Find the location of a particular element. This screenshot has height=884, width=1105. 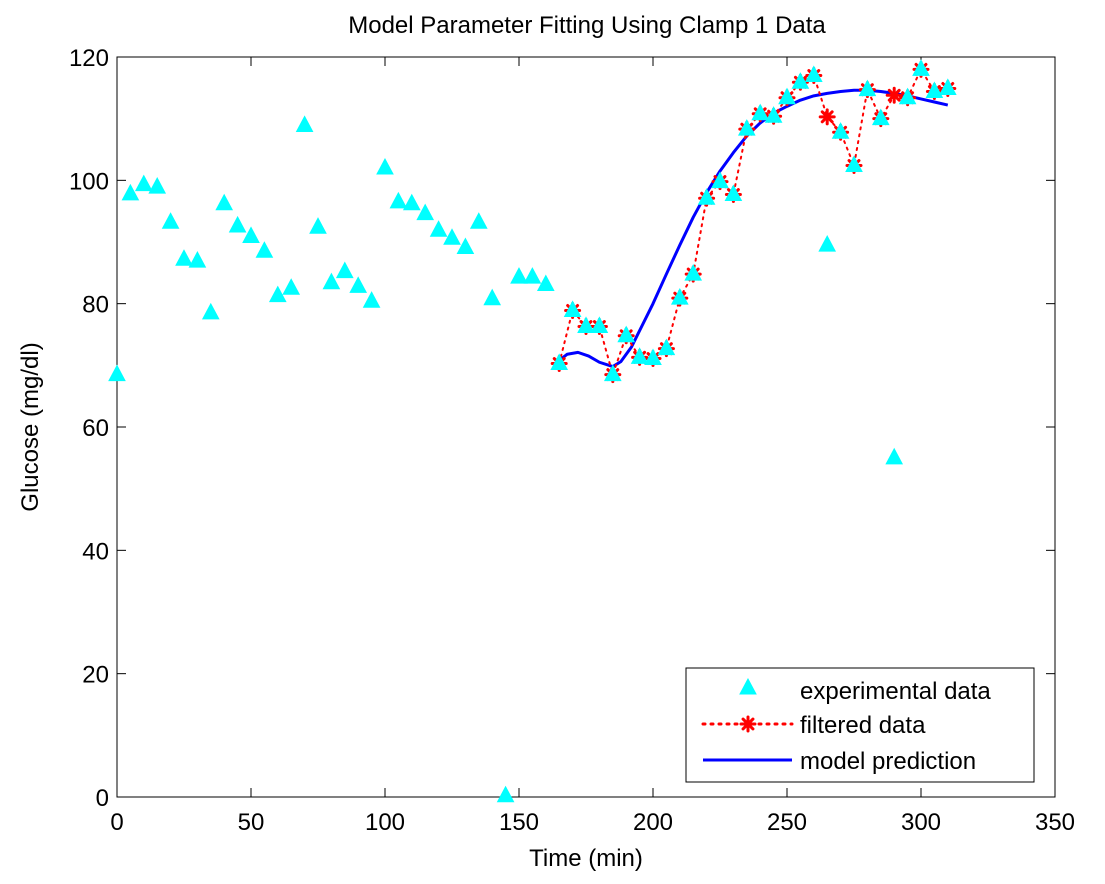

legend-entry-experimental: experimental data is located at coordinates (865, 691).